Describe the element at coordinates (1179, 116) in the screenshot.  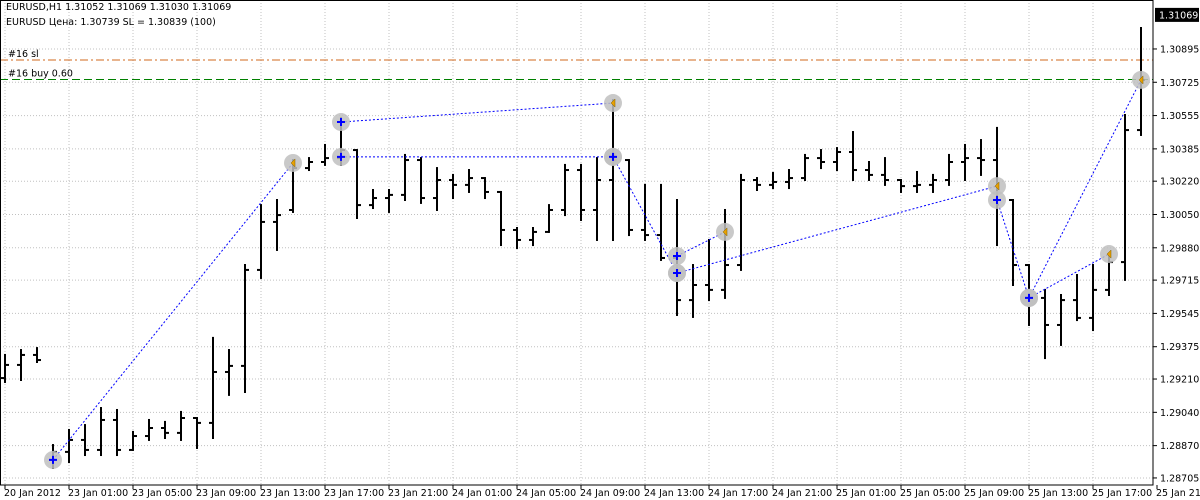
I see `y-tick-label: 1.30555` at that location.